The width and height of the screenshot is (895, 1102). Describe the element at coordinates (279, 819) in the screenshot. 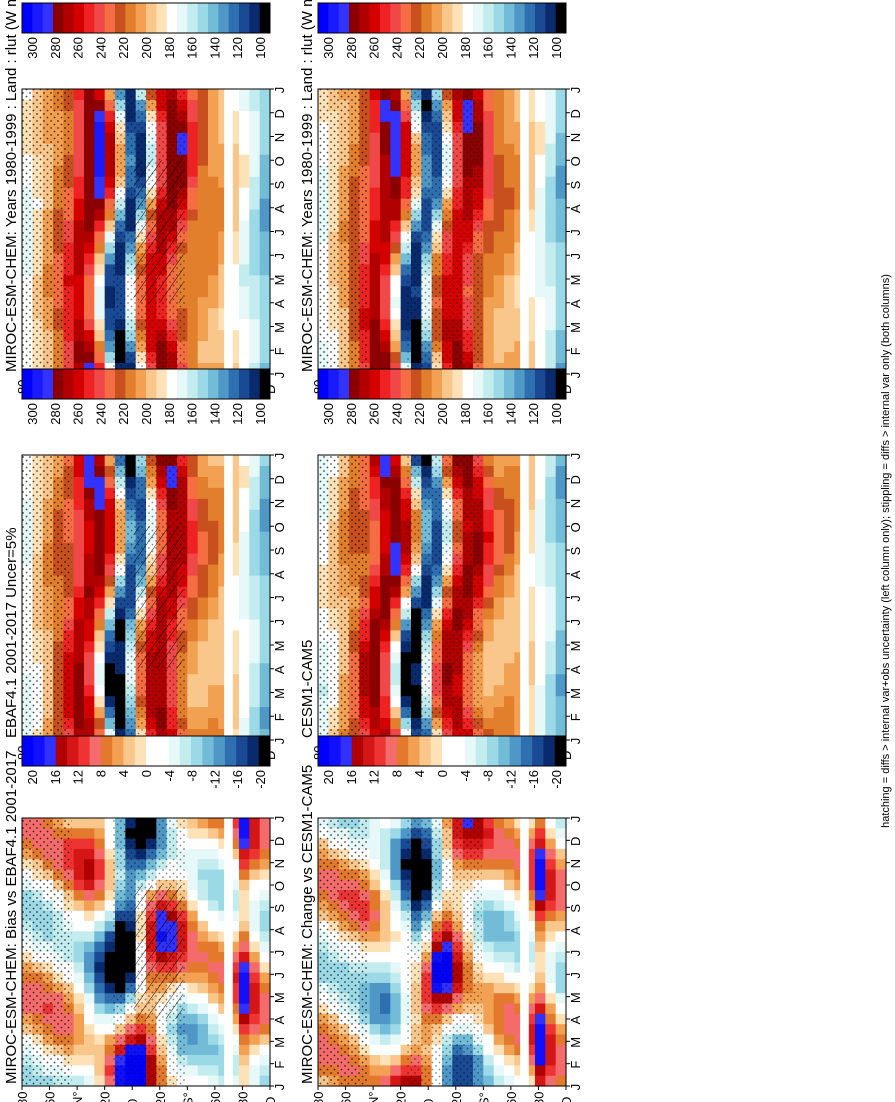

I see `x-tick-label: J` at that location.